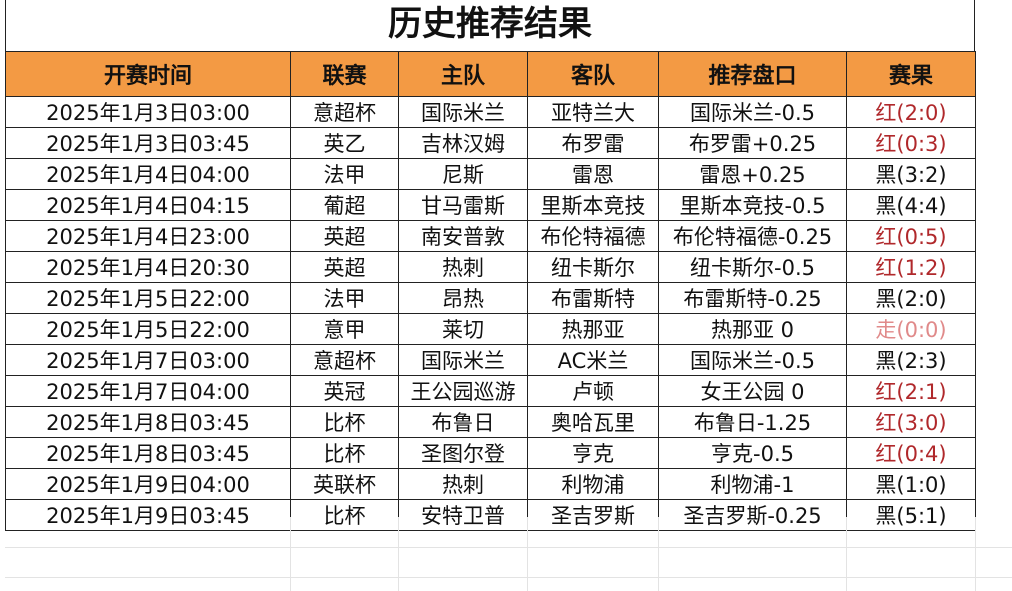 This screenshot has width=1012, height=591. What do you see at coordinates (593, 236) in the screenshot?
I see `away-team-cell: 布伦特福德` at bounding box center [593, 236].